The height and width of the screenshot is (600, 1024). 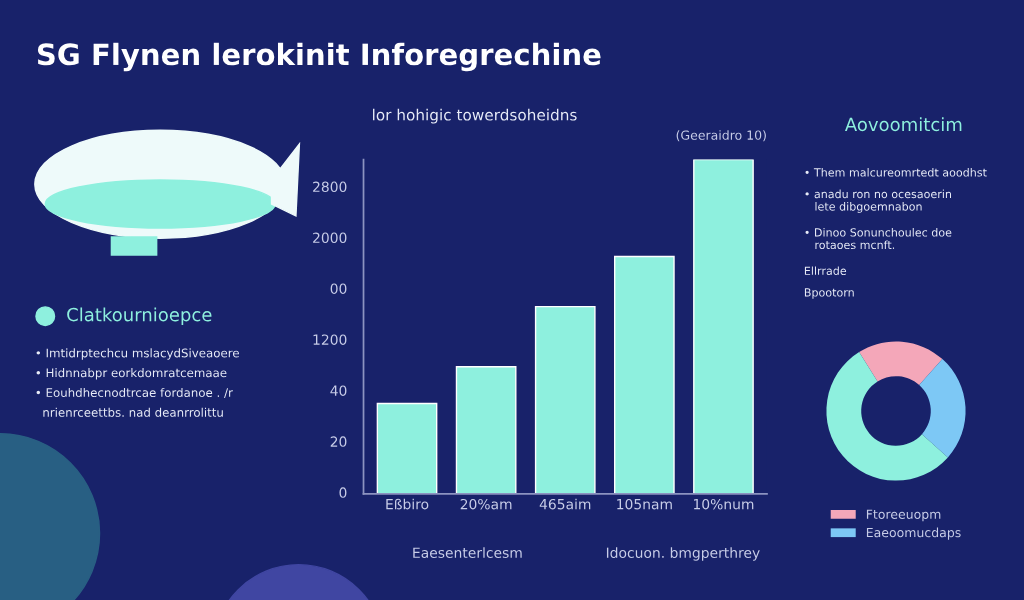 What do you see at coordinates (825, 270) in the screenshot?
I see `text: Ellrrade` at bounding box center [825, 270].